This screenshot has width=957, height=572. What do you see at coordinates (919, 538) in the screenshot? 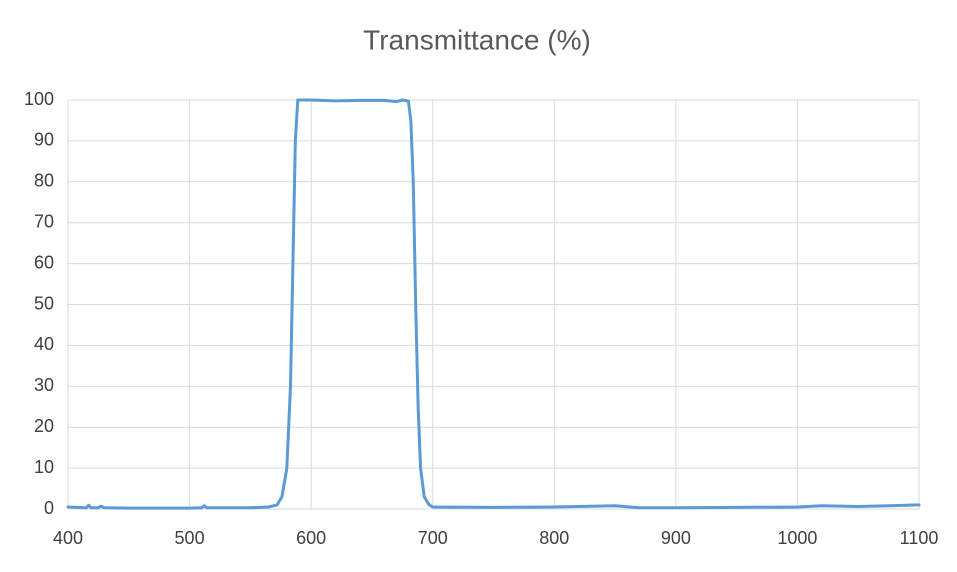
I see `x-tick-label: 1100` at bounding box center [919, 538].